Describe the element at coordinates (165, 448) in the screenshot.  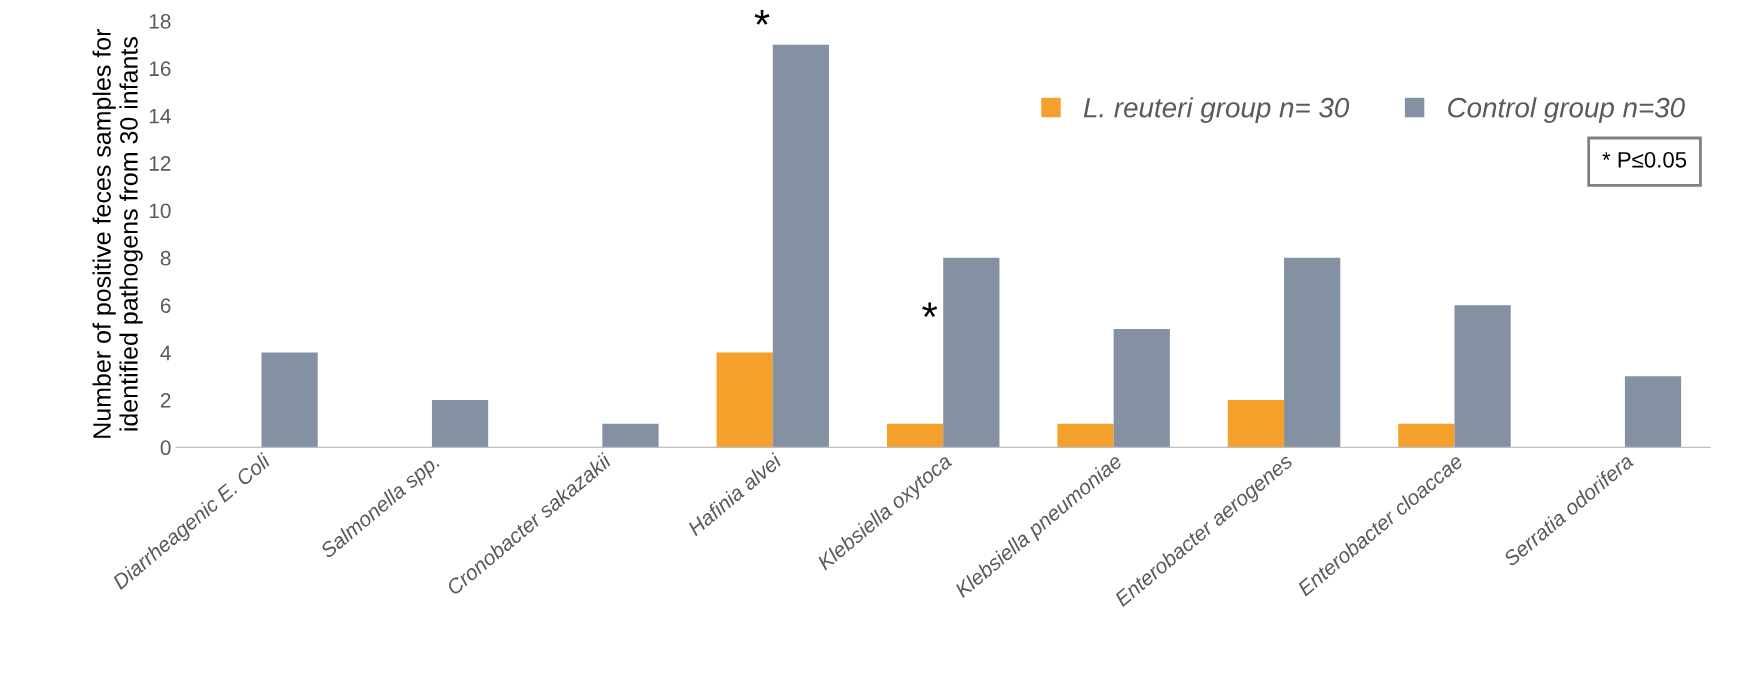
I see `y-tick-label: 0` at that location.